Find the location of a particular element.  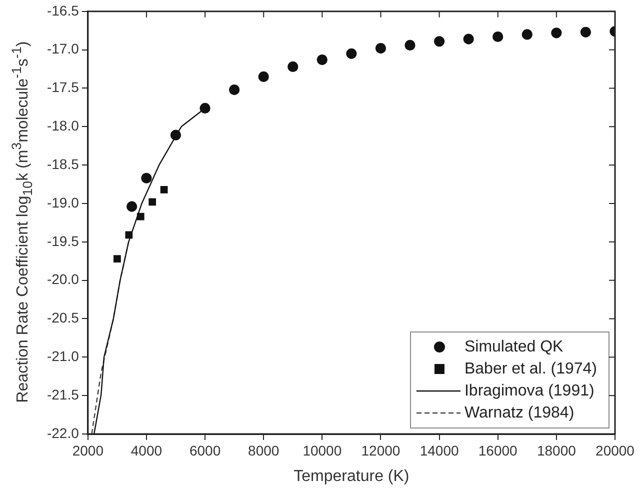

y-tick-label: -18.0 is located at coordinates (63, 126).